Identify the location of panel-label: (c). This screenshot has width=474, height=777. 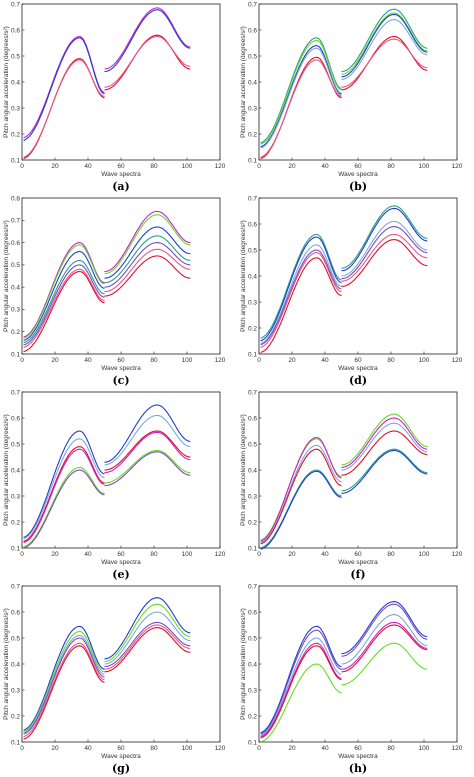
(120, 380).